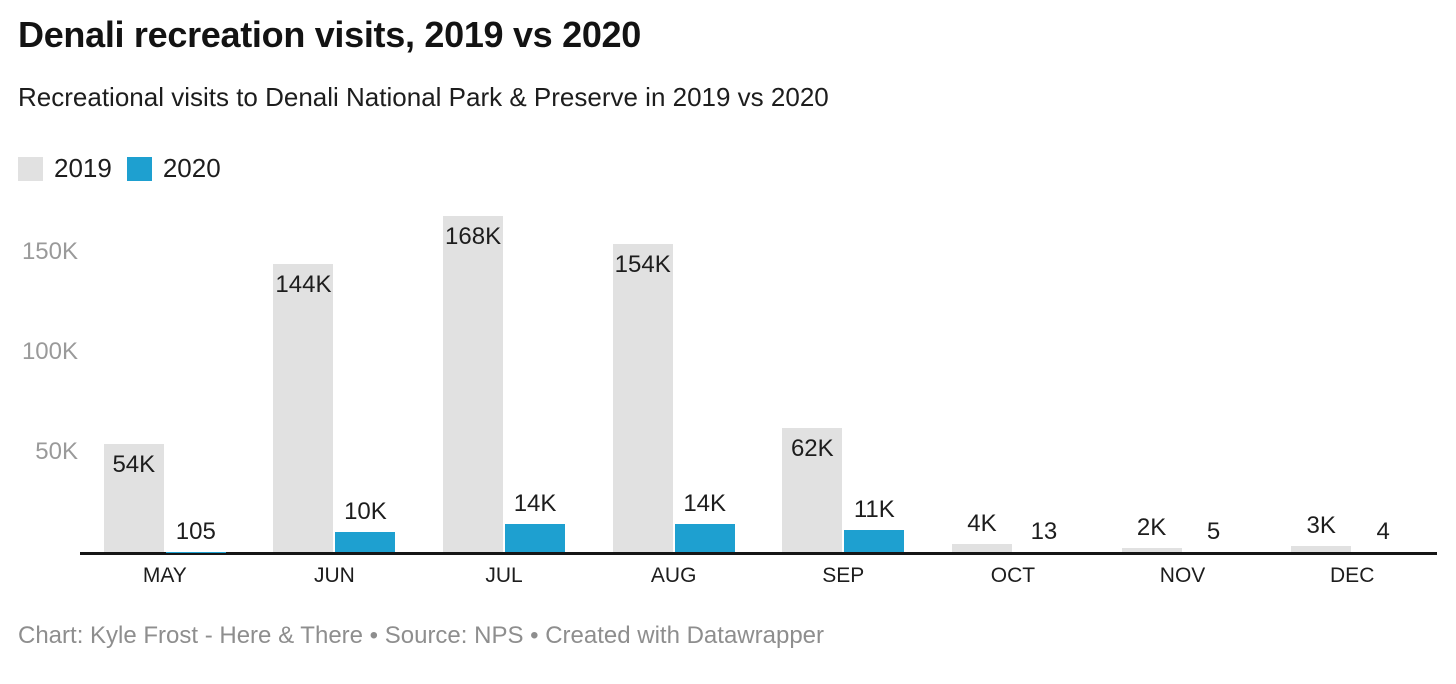 The width and height of the screenshot is (1456, 684). What do you see at coordinates (365, 511) in the screenshot?
I see `bar-label-2020-jun: 10K` at bounding box center [365, 511].